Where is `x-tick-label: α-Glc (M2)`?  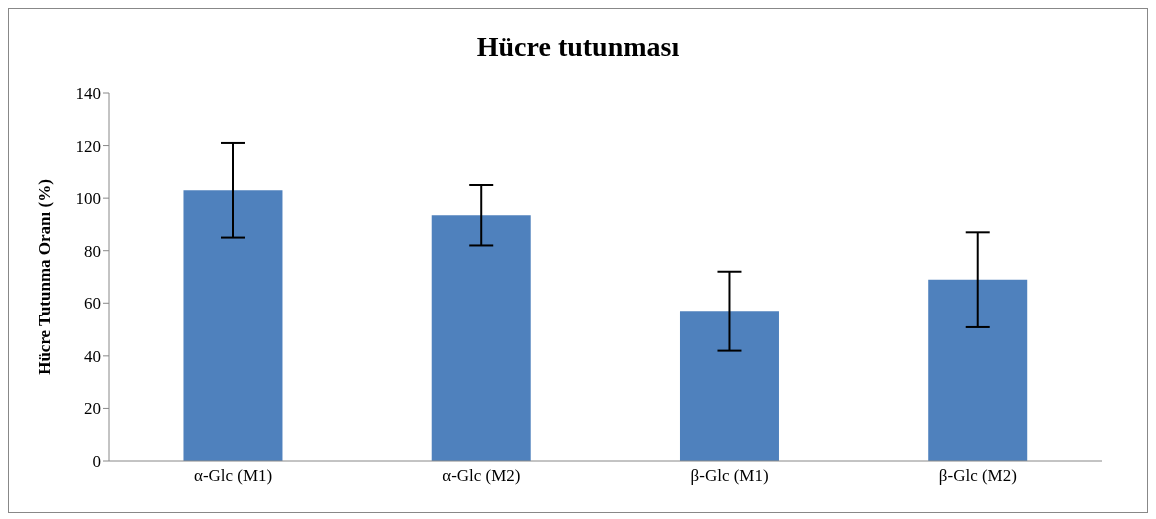
x-tick-label: α-Glc (M2) is located at coordinates (481, 476).